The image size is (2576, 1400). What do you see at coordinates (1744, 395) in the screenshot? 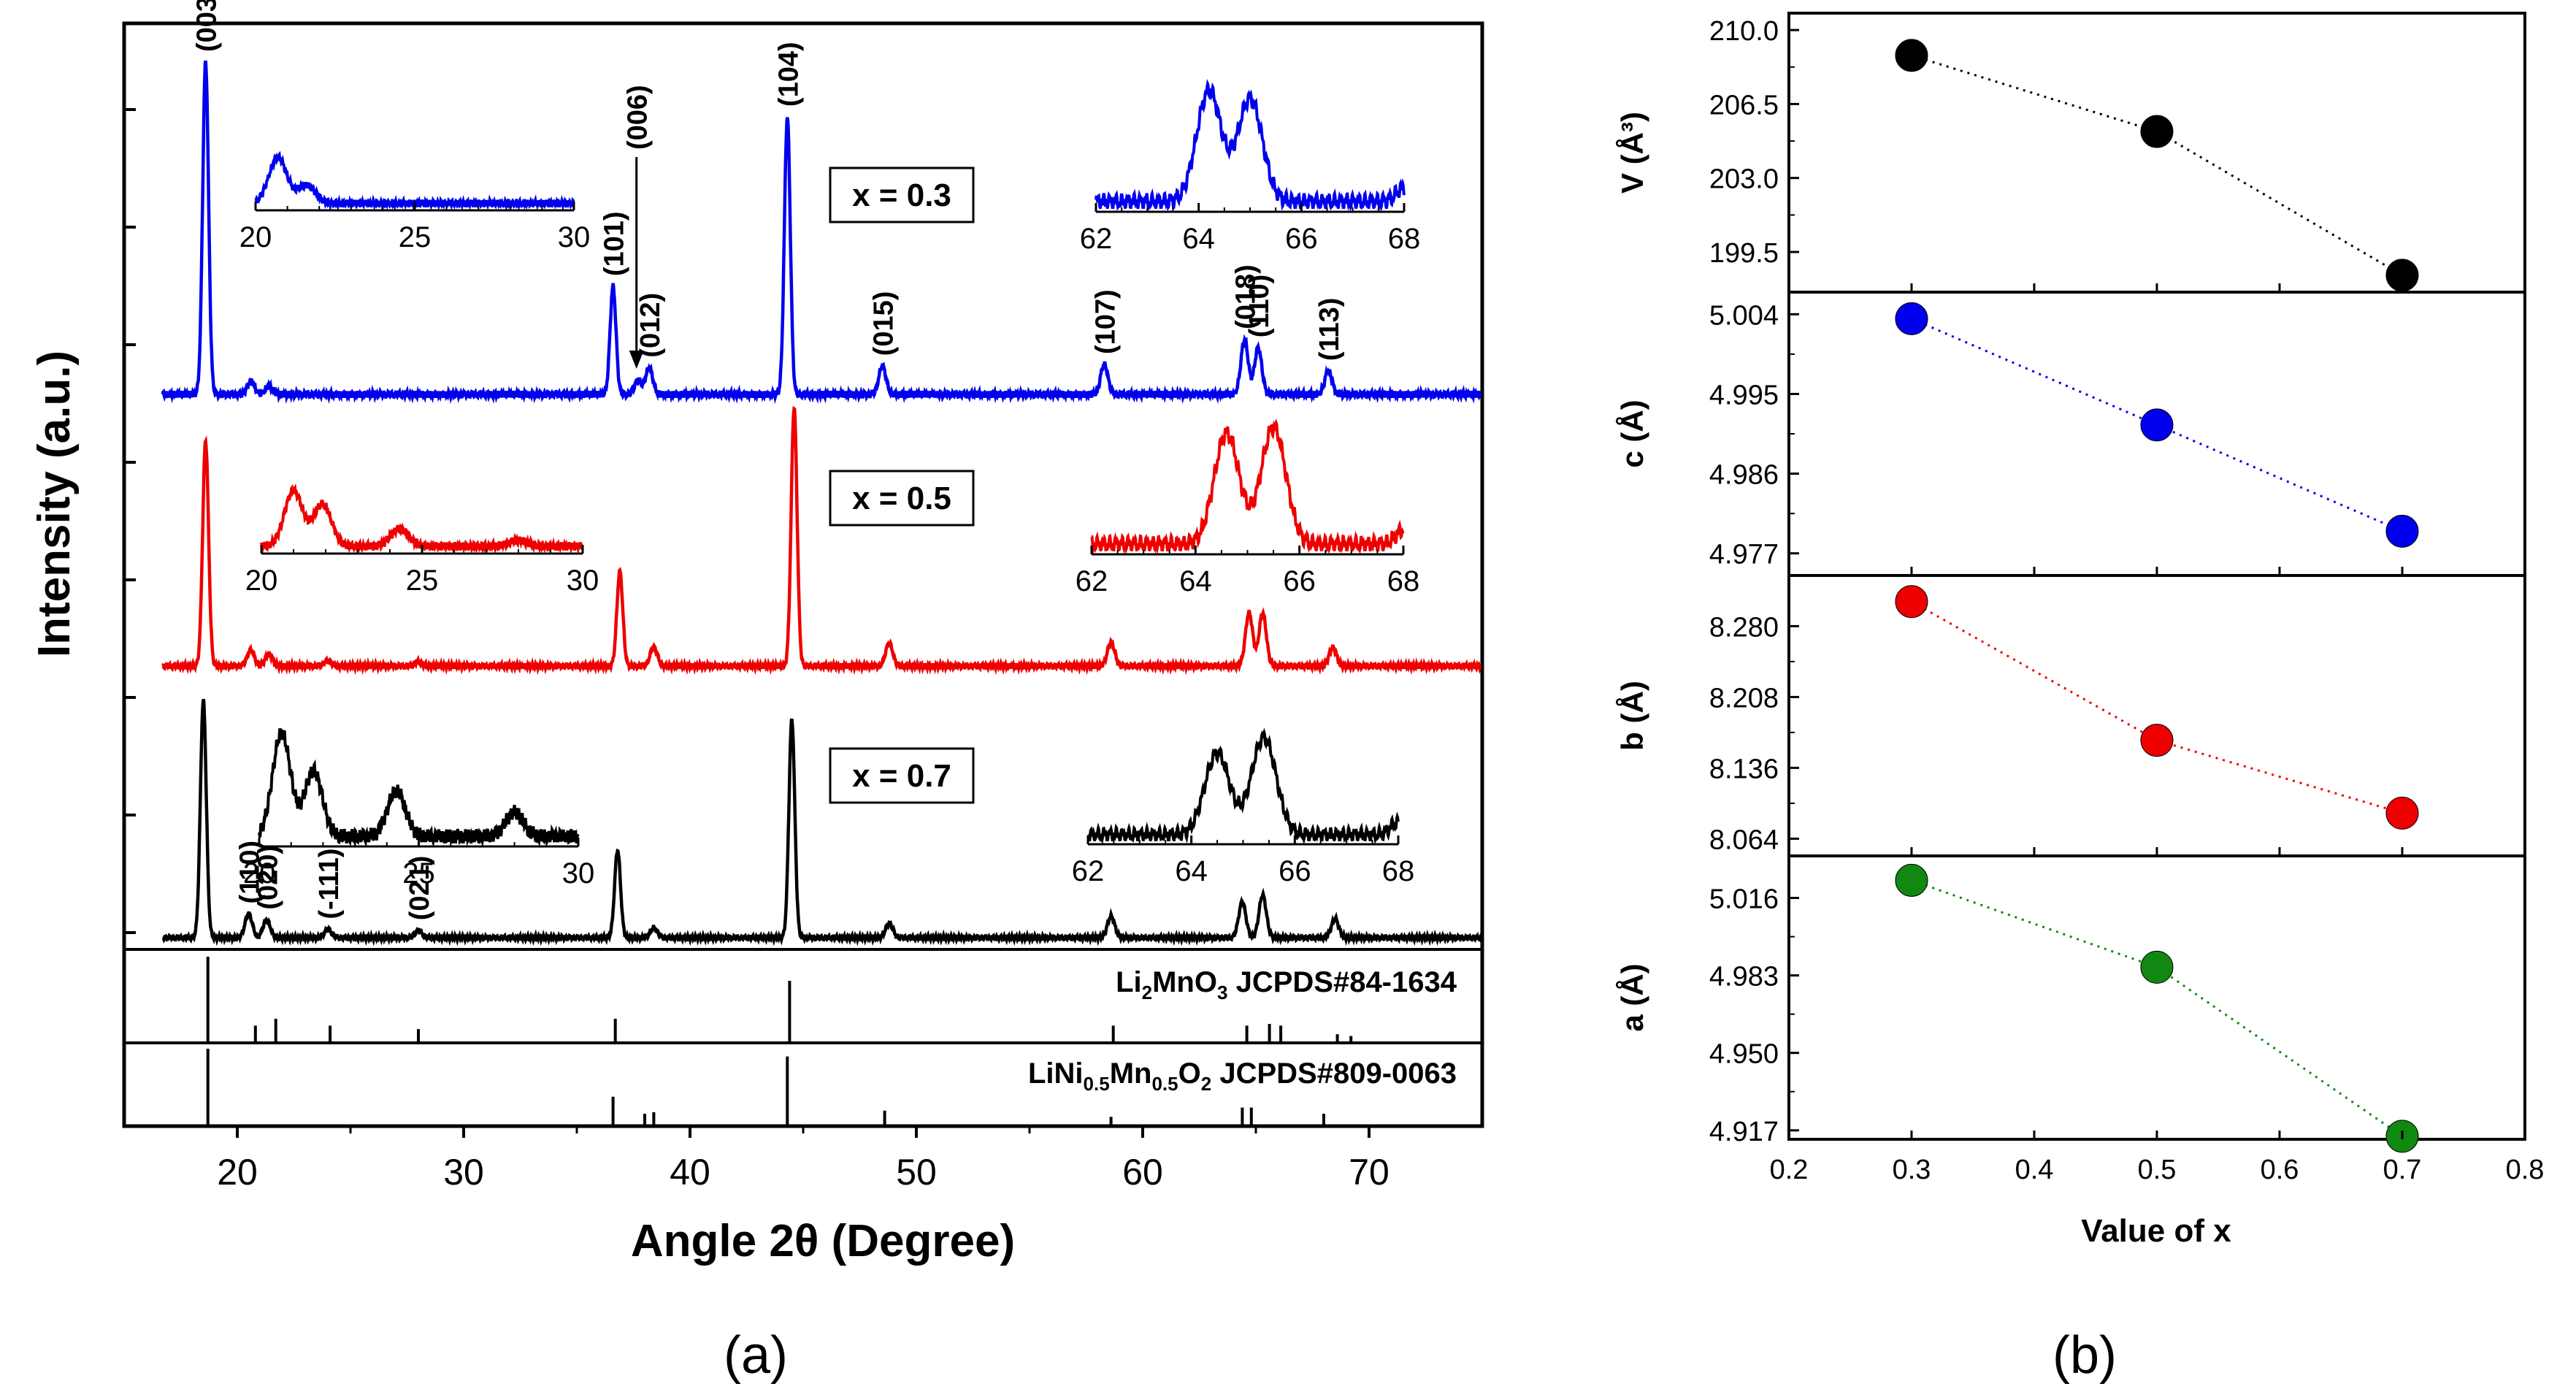
I see `lattice-y-tick-label: 4.995` at bounding box center [1744, 395].